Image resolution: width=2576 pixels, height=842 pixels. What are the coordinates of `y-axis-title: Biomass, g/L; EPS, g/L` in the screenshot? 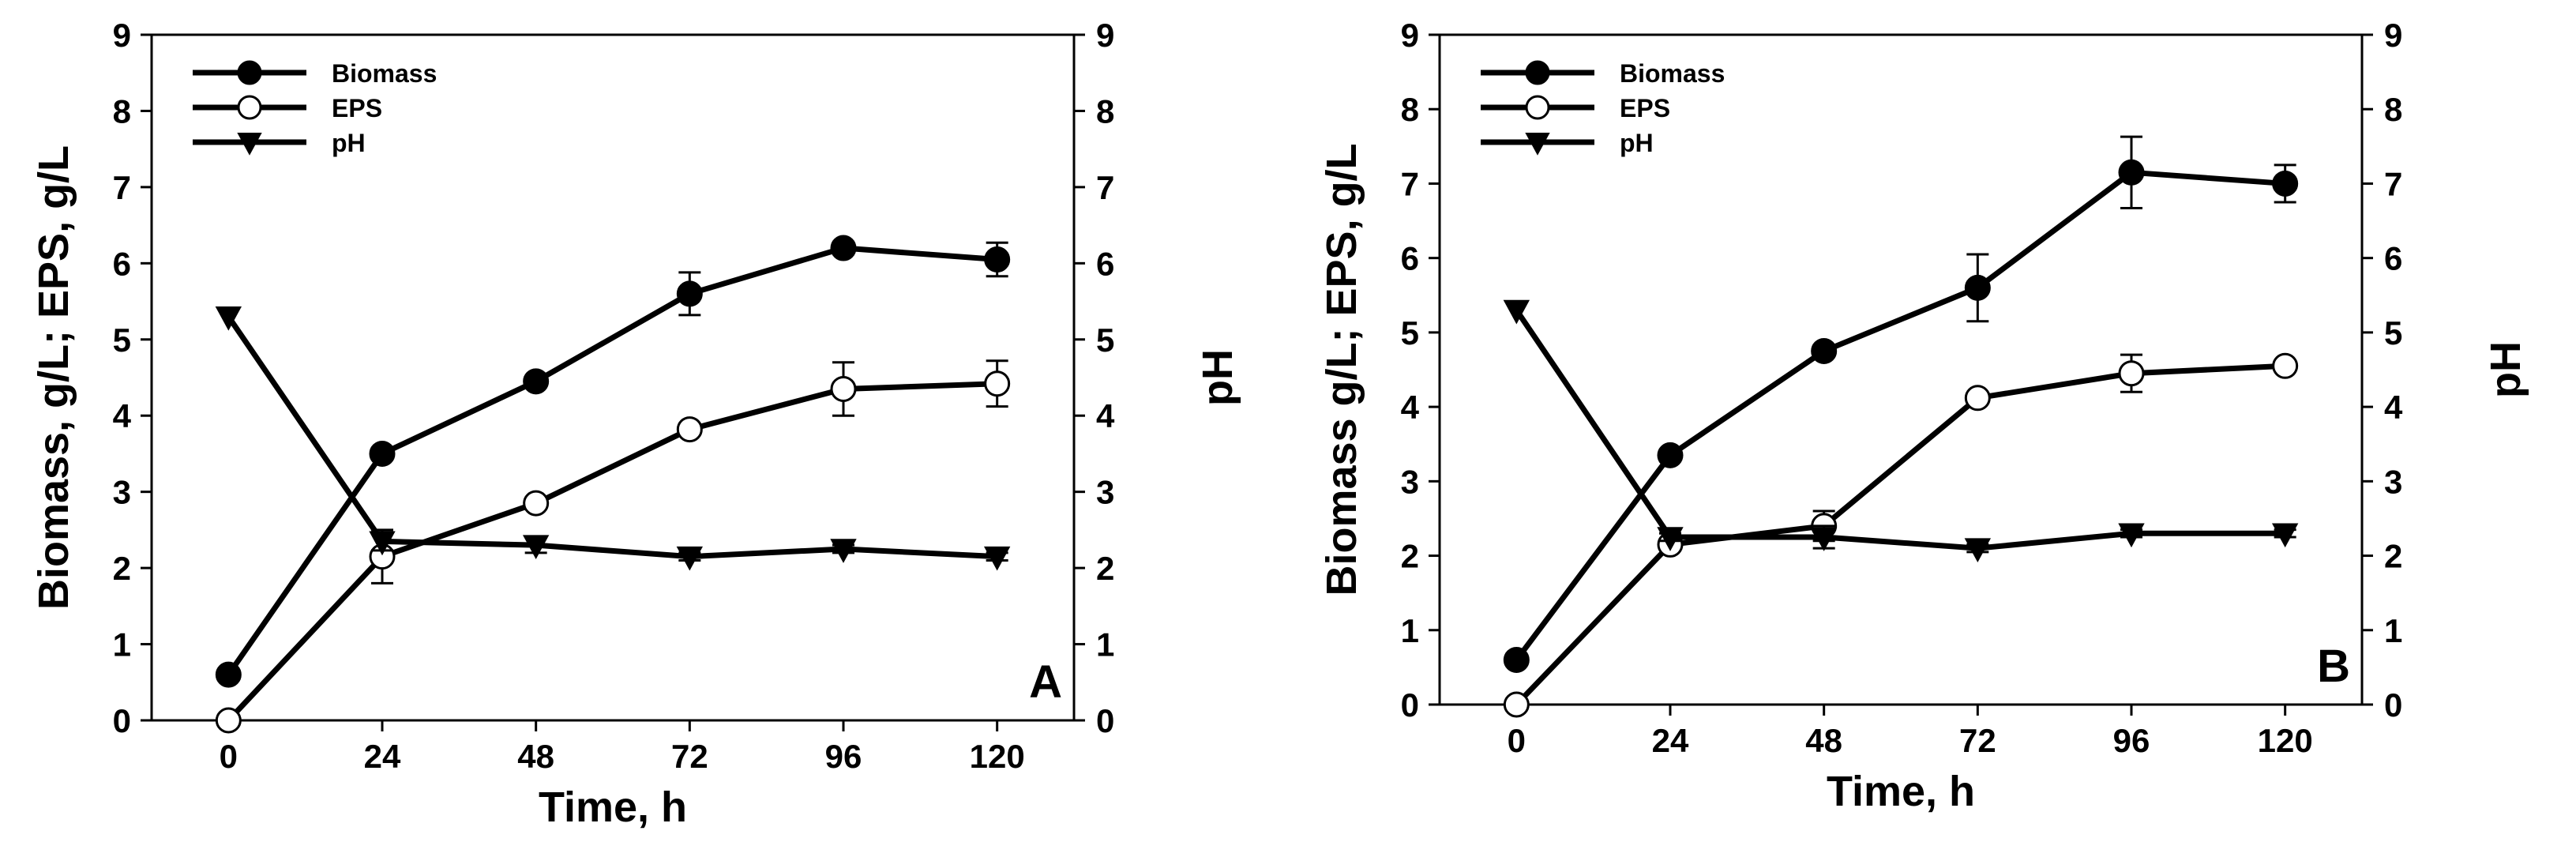 It's located at (53, 377).